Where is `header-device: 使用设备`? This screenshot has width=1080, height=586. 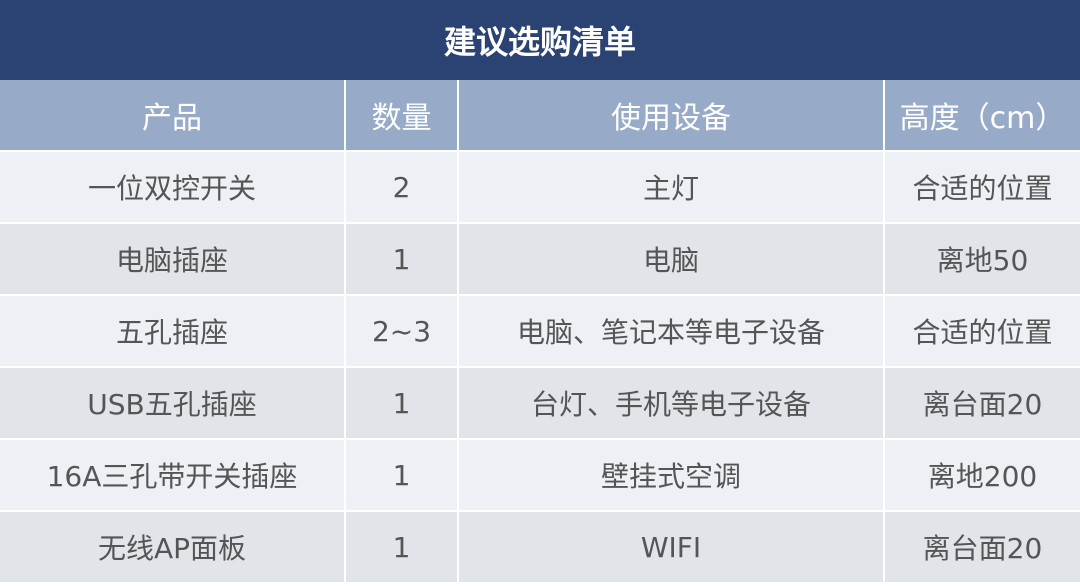
header-device: 使用设备 is located at coordinates (671, 116).